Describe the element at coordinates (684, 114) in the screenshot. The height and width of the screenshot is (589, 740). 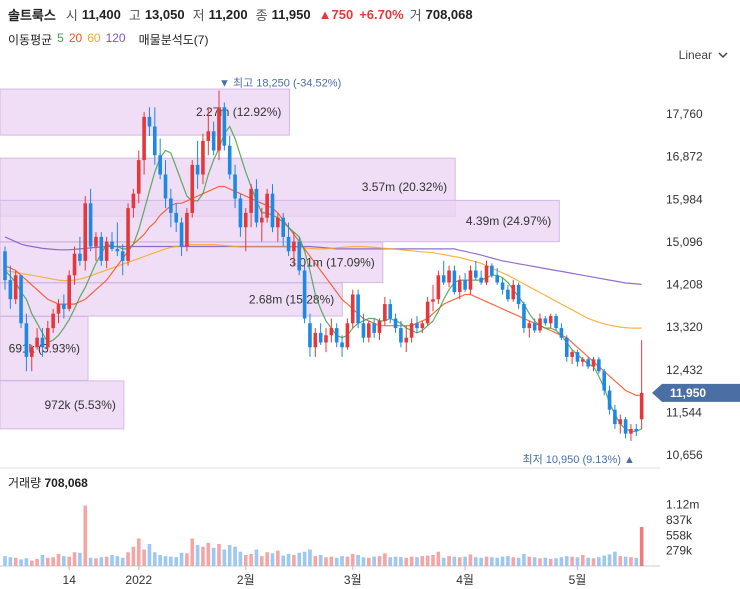
I see `price-axis-tick: 17,760` at that location.